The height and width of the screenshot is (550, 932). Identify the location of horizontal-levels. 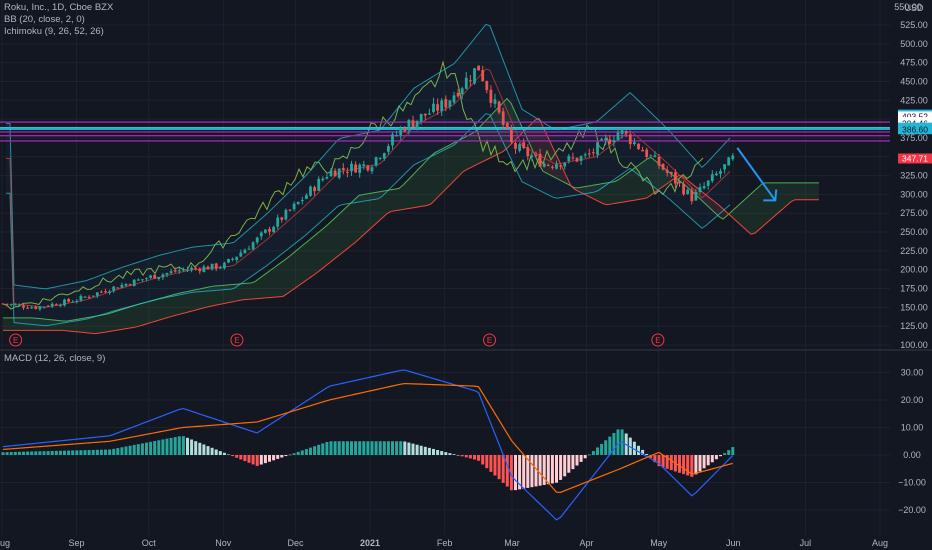
(445, 131).